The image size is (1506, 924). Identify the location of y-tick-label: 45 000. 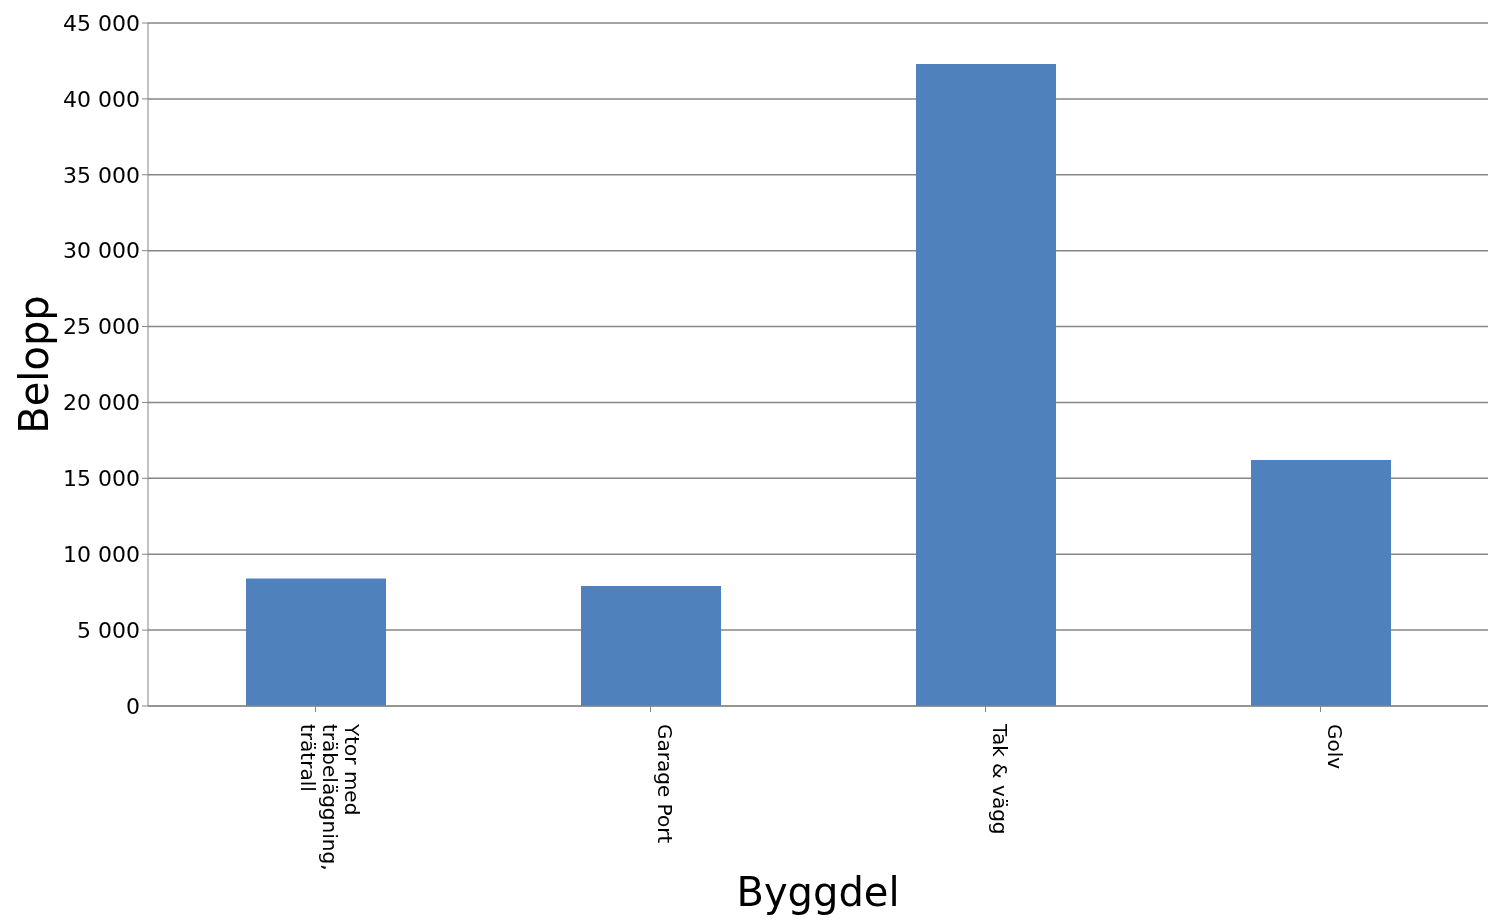
(101, 23).